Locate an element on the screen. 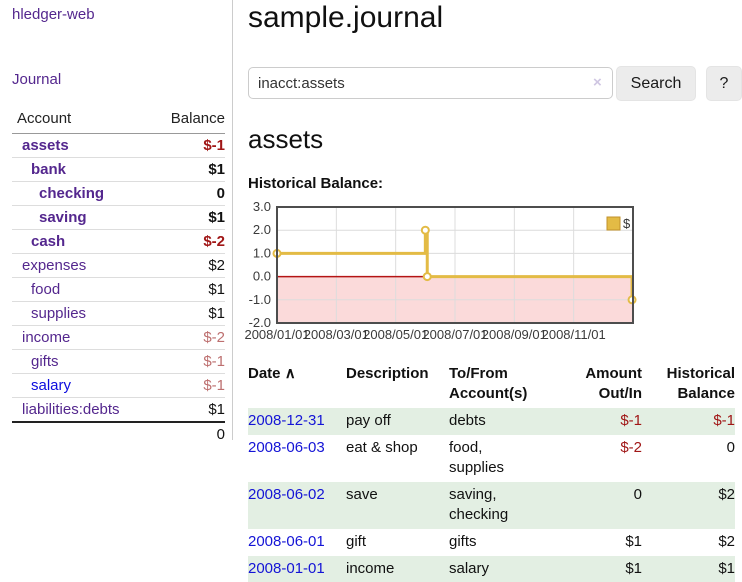 Image resolution: width=742 pixels, height=582 pixels. account-link-income: income is located at coordinates (46, 337).